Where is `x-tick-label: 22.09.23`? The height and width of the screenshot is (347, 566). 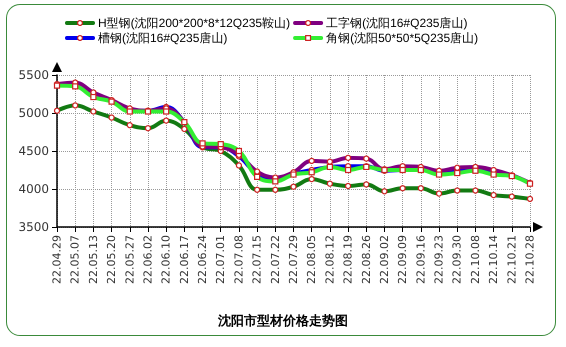 x-tick-label: 22.09.23 is located at coordinates (439, 259).